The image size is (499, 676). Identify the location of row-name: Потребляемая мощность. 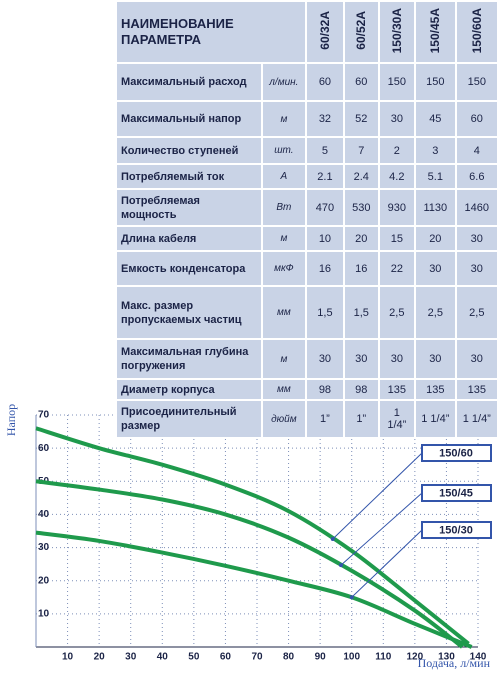
(189, 207).